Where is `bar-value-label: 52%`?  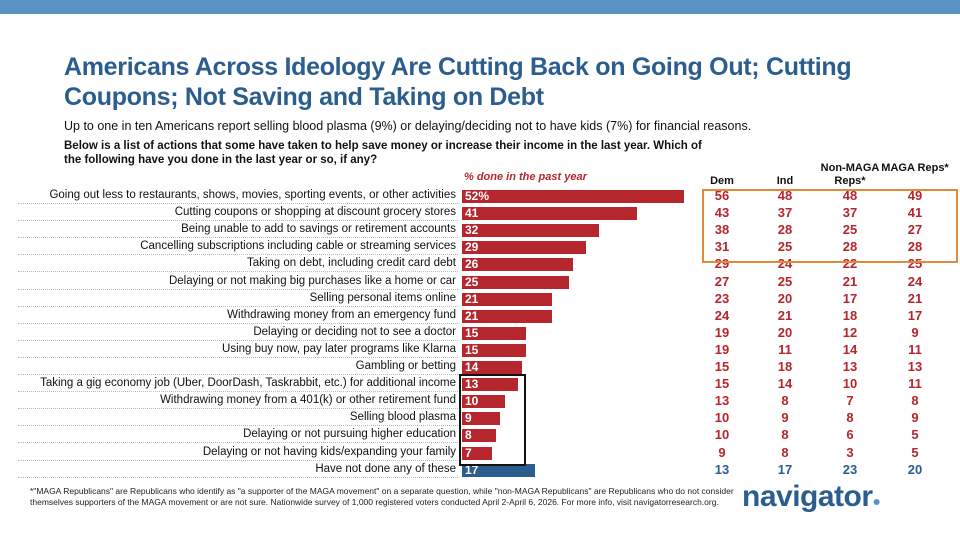
bar-value-label: 52% is located at coordinates (477, 196).